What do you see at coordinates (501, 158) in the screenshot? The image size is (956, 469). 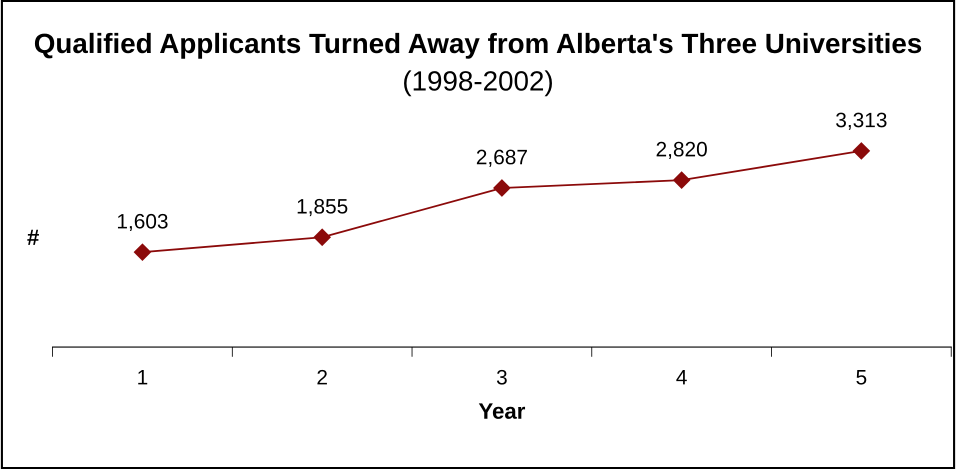 I see `data-label: 2,687` at bounding box center [501, 158].